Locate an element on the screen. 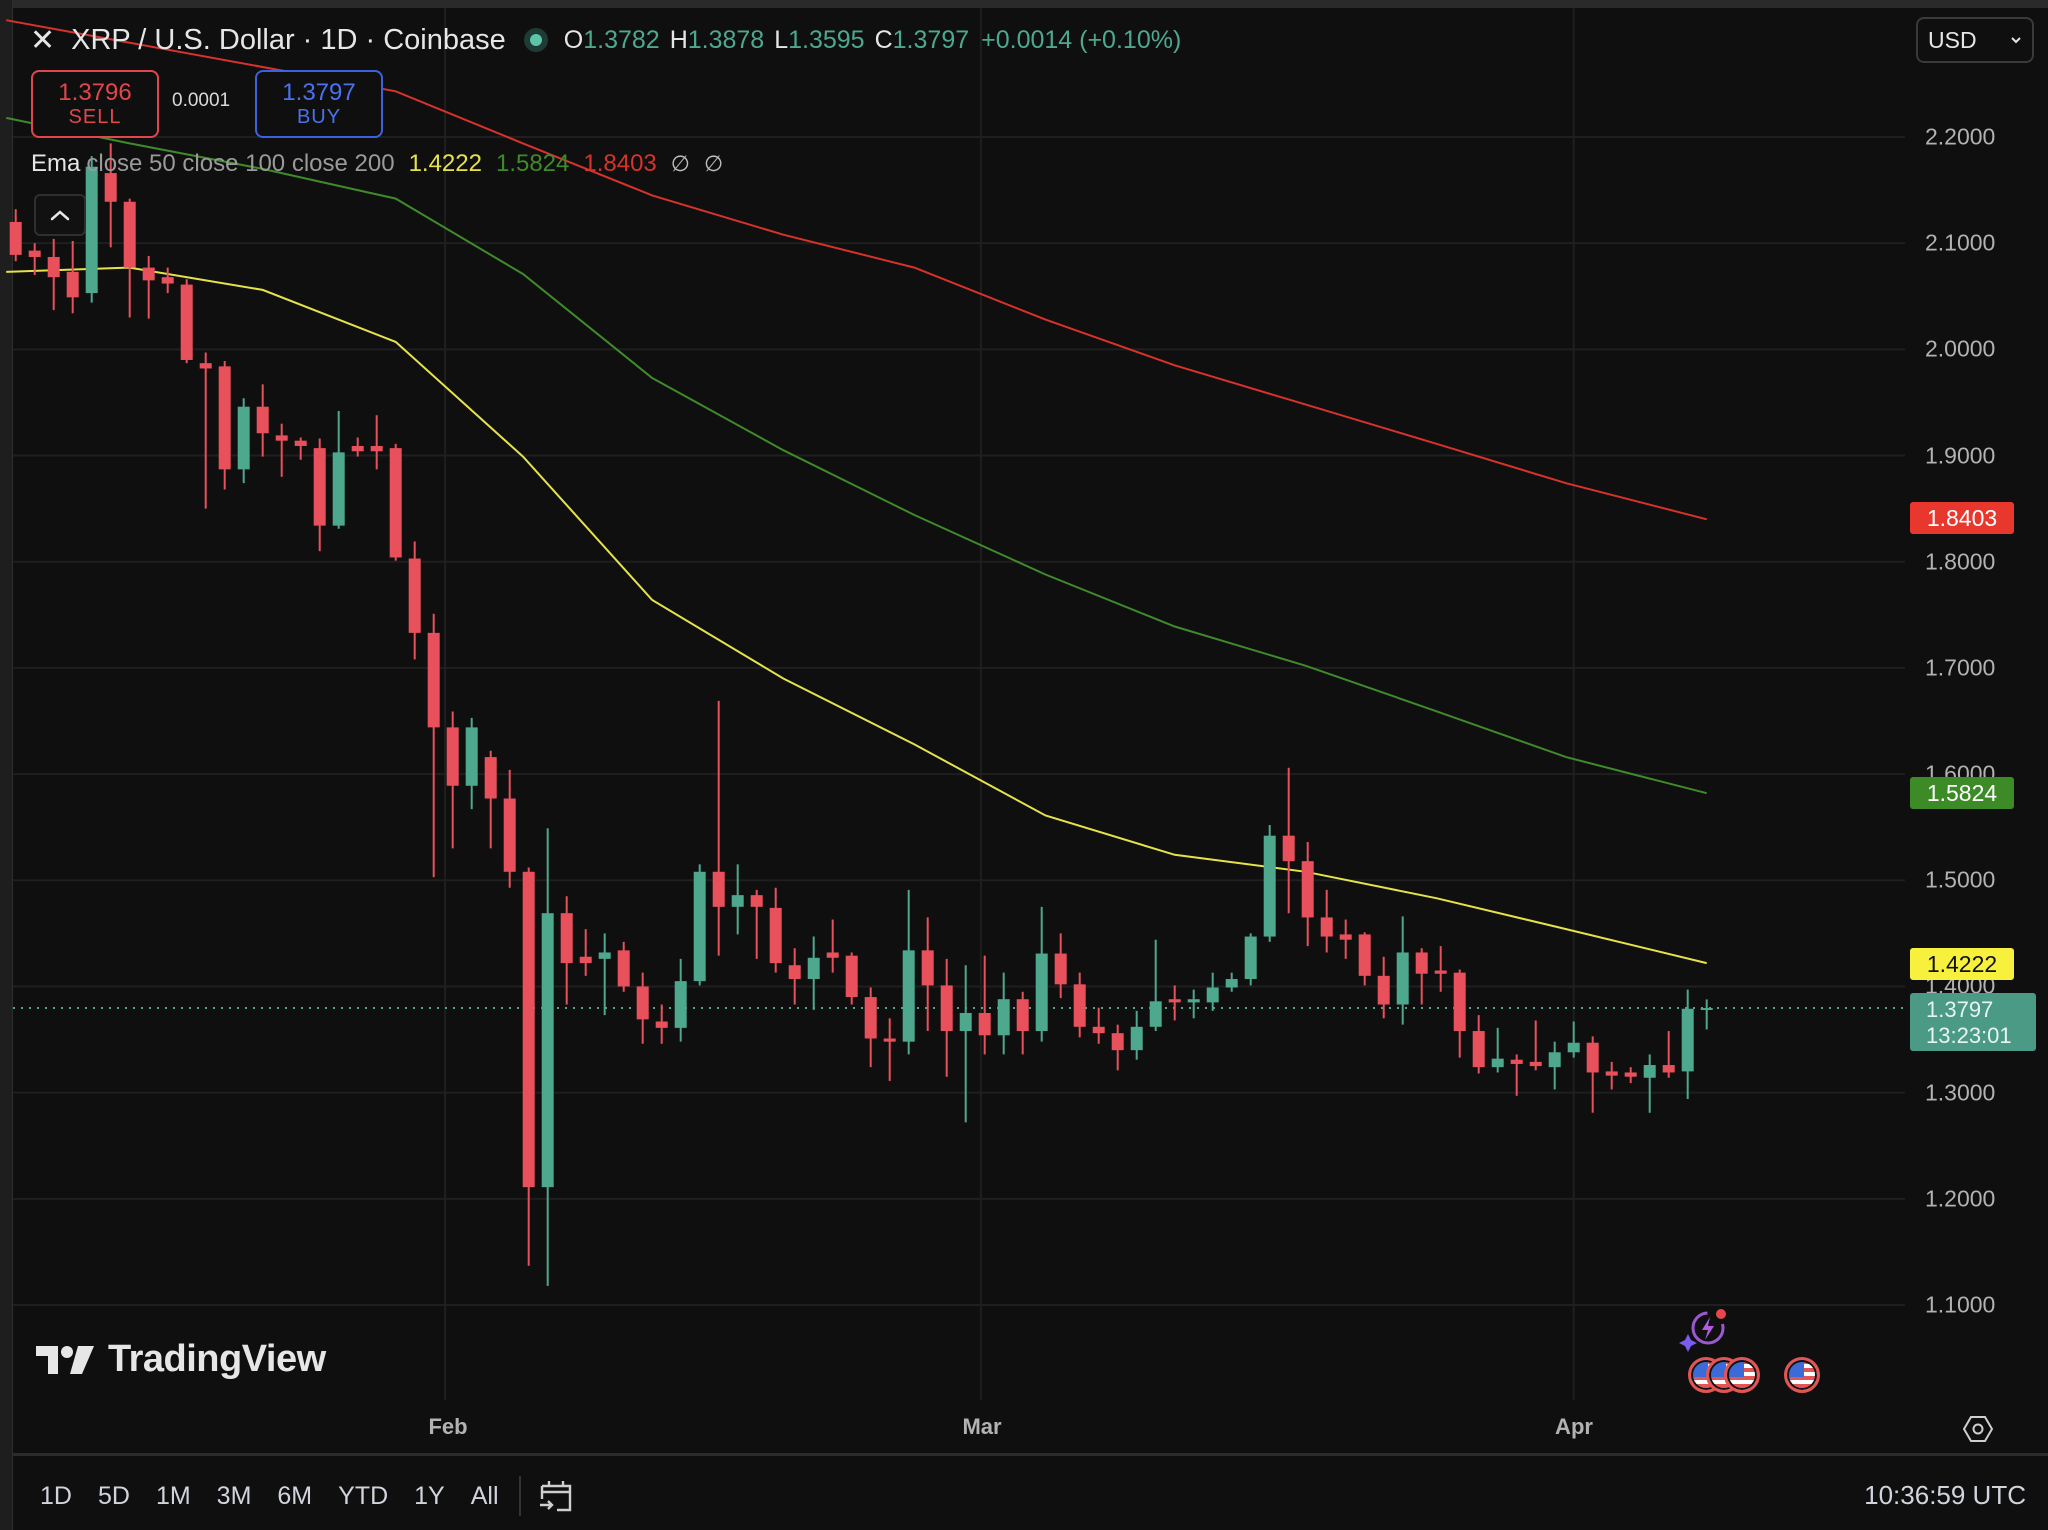 This screenshot has height=1530, width=2048. tradingview-logo-icon is located at coordinates (65, 1359).